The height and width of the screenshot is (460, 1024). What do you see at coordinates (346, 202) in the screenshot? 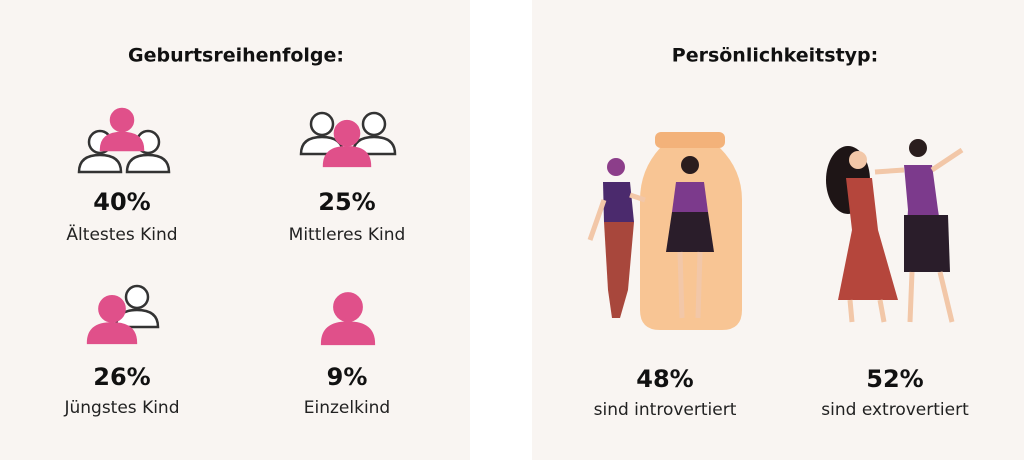
I see `percent: 25%` at bounding box center [346, 202].